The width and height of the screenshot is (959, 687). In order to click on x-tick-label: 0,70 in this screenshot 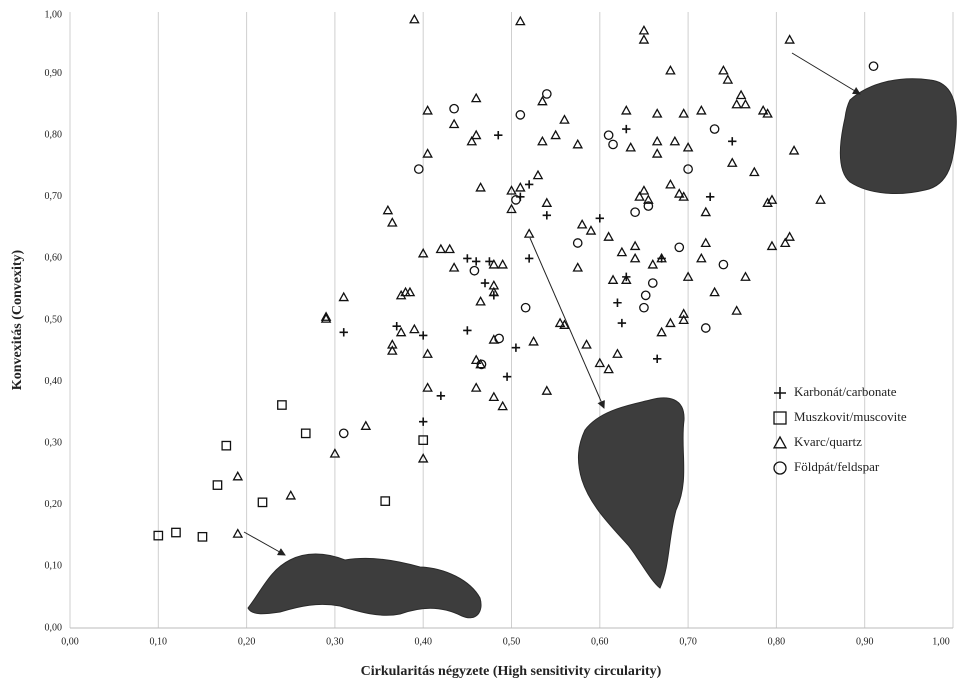, I will do `click(688, 641)`.